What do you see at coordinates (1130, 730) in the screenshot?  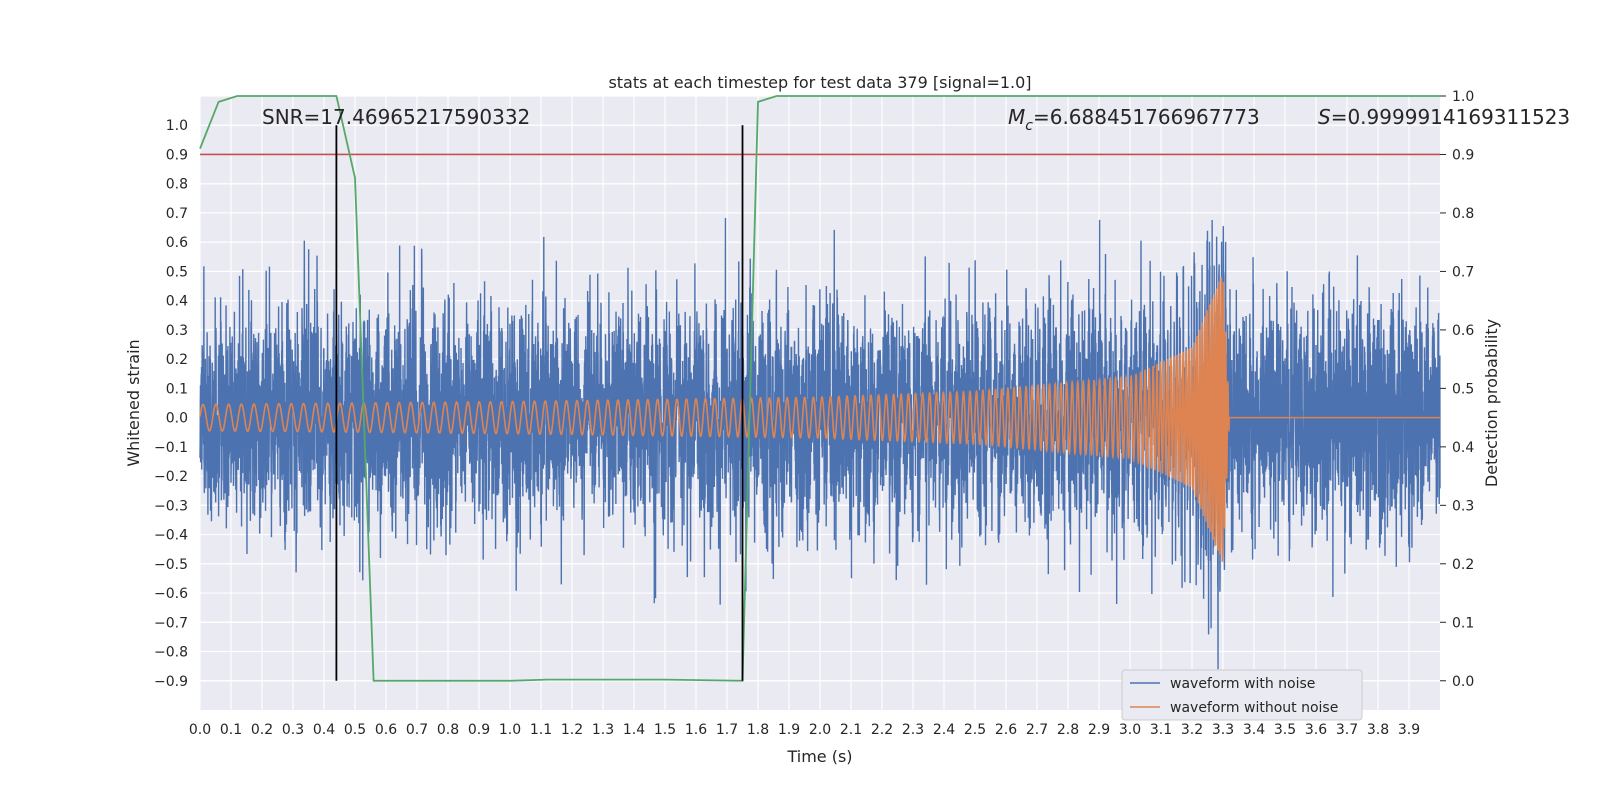 I see `x-tick-label: 3.0` at bounding box center [1130, 730].